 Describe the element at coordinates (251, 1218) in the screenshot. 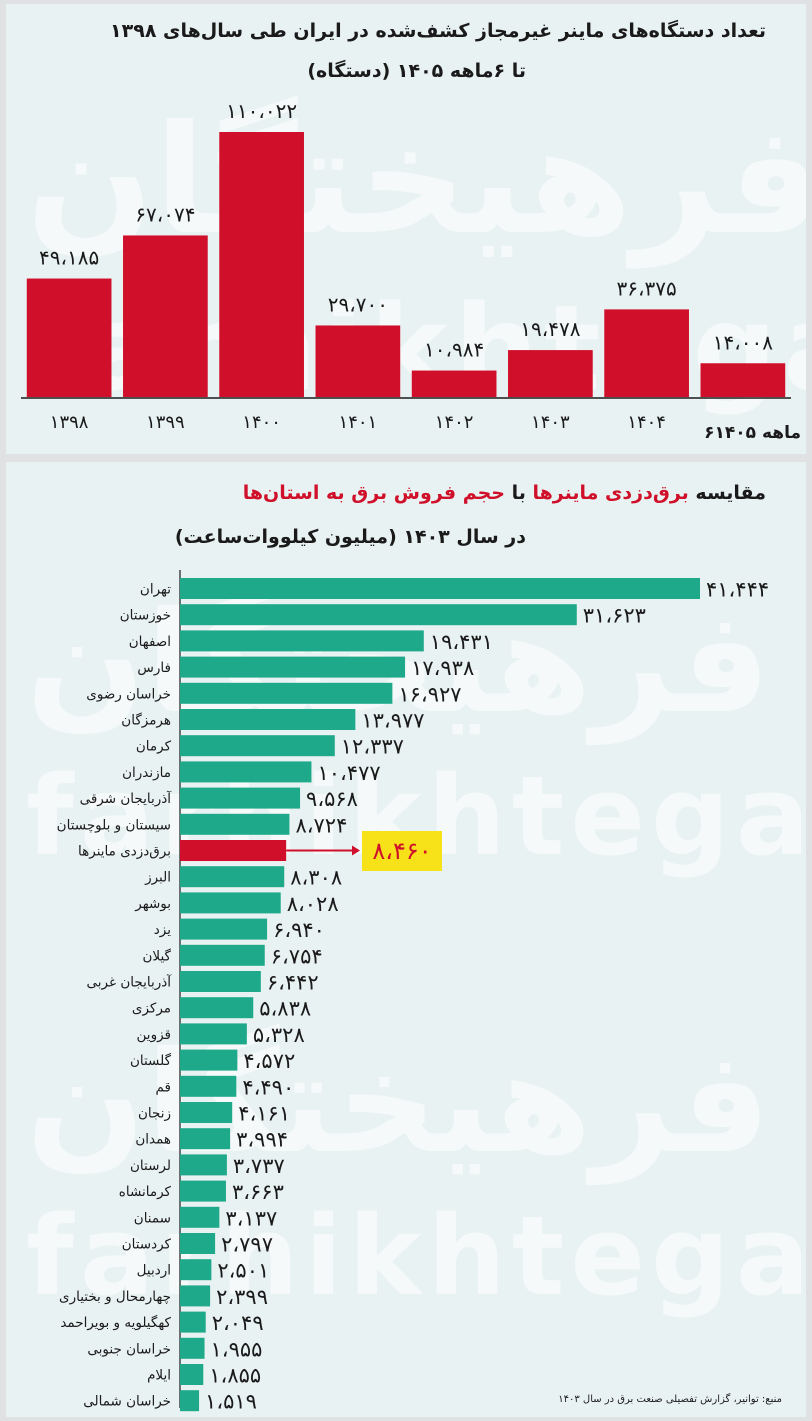

I see `bar-value-label-24: ۳،۱۳۷` at that location.